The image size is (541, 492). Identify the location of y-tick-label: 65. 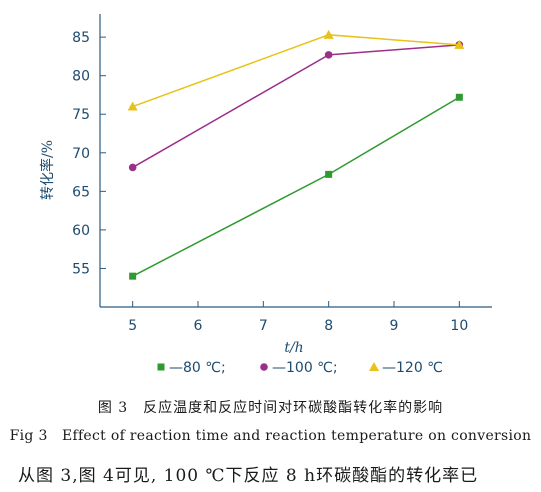
(81, 192).